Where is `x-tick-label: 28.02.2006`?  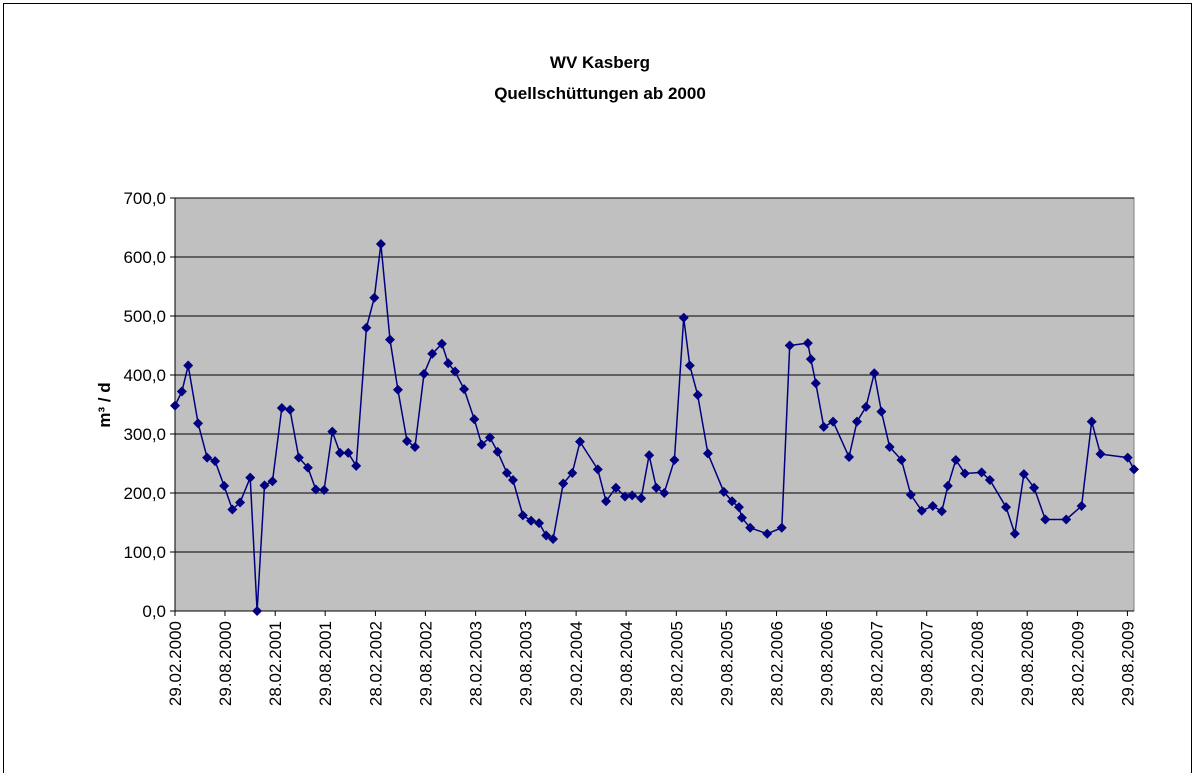 x-tick-label: 28.02.2006 is located at coordinates (777, 663).